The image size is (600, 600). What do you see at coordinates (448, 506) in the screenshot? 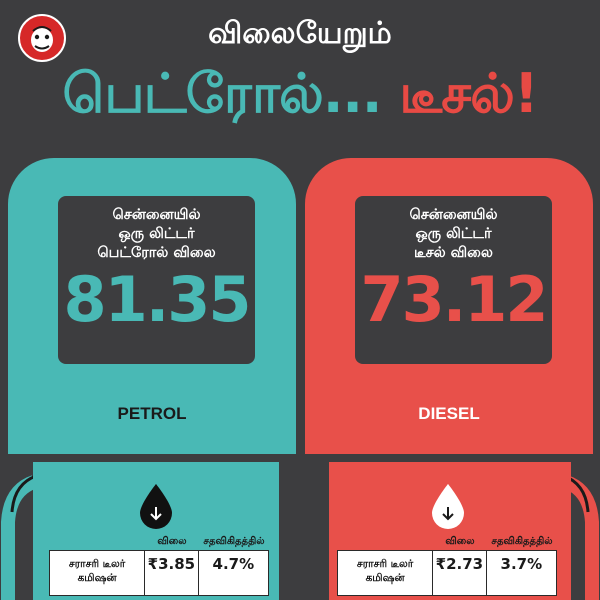
I see `water-drop-icon` at bounding box center [448, 506].